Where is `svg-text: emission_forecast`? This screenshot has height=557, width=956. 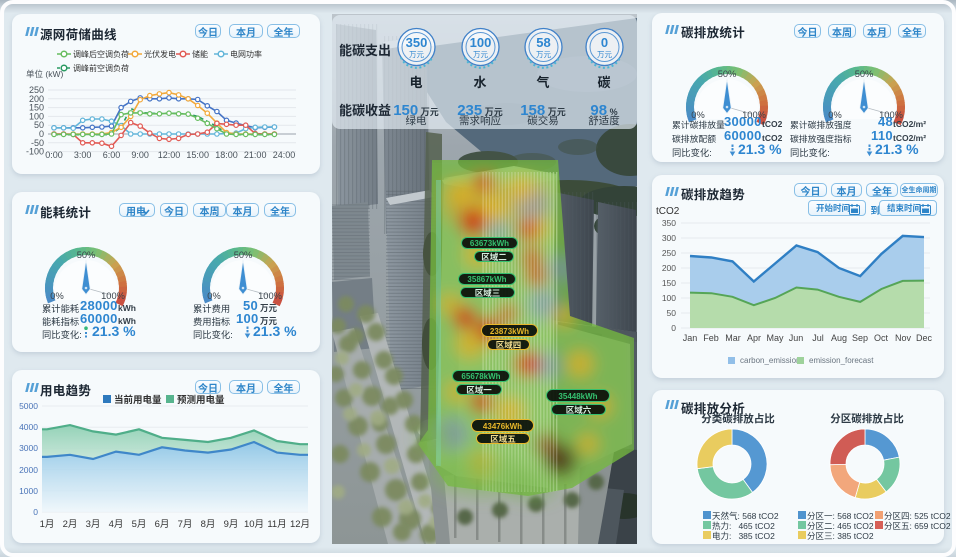
svg-text: emission_forecast is located at coordinates (841, 360).